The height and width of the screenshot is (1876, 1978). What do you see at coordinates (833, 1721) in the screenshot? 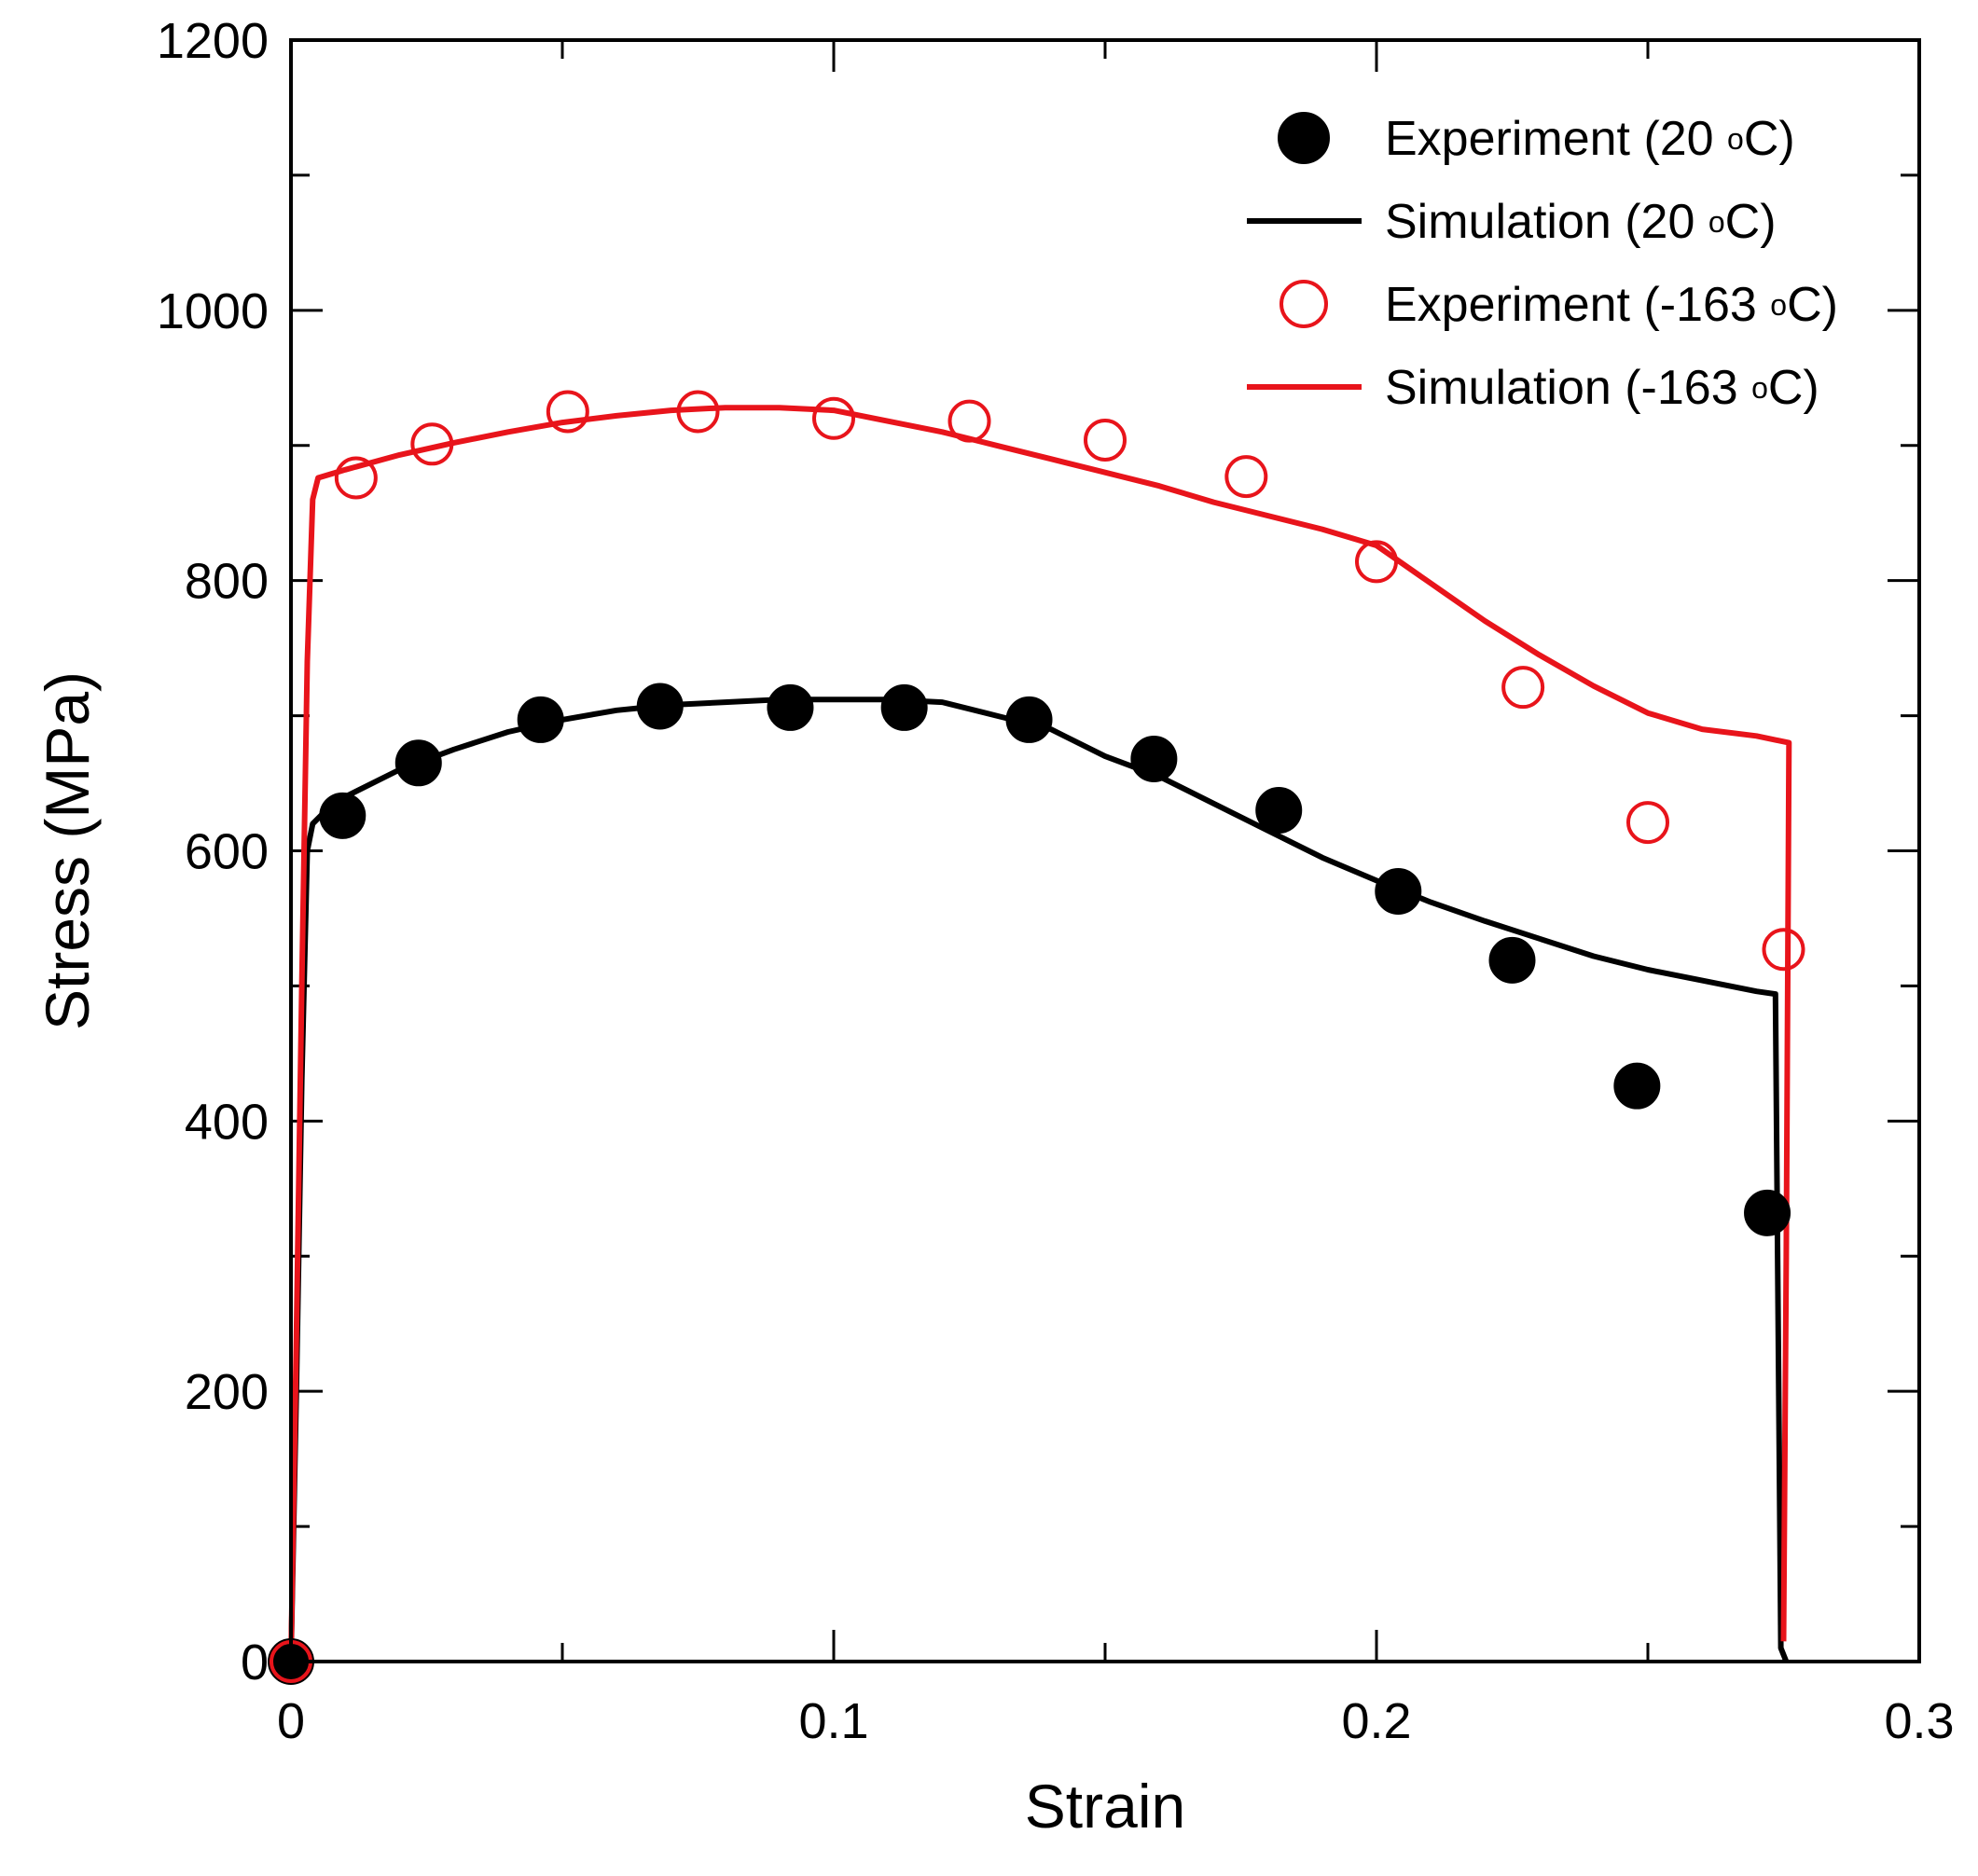
I see `x-tick-label: 0.1` at bounding box center [833, 1721].